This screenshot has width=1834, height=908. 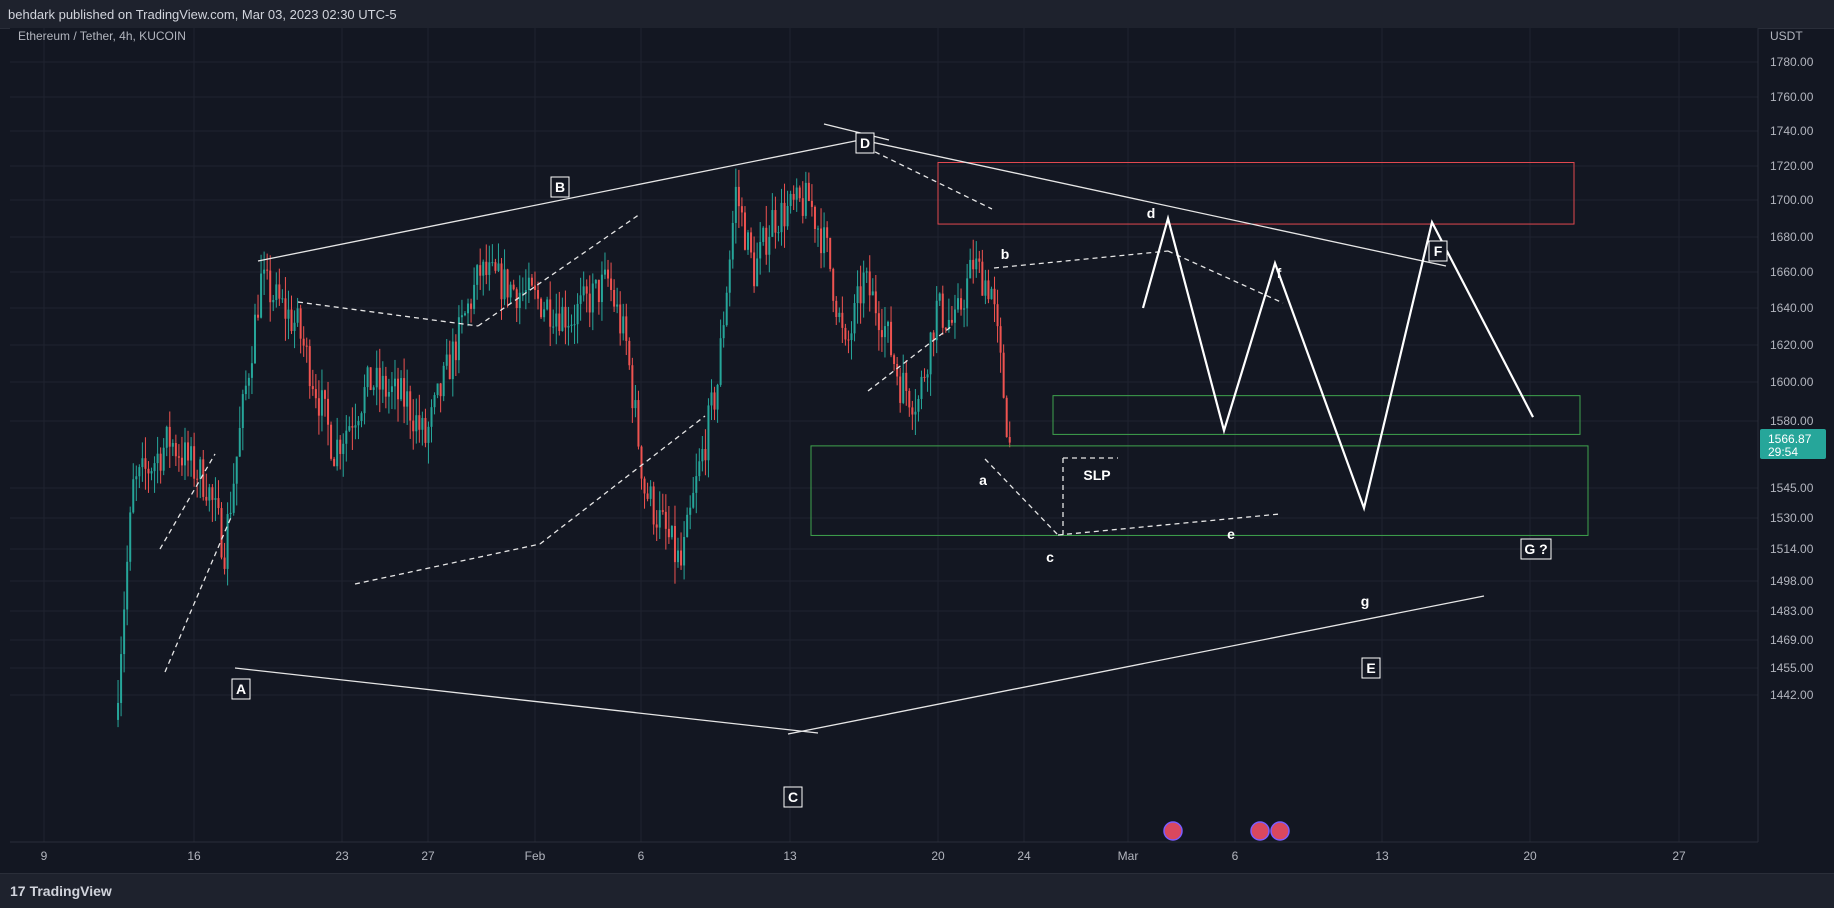 I want to click on time-tick-label: 16, so click(x=194, y=856).